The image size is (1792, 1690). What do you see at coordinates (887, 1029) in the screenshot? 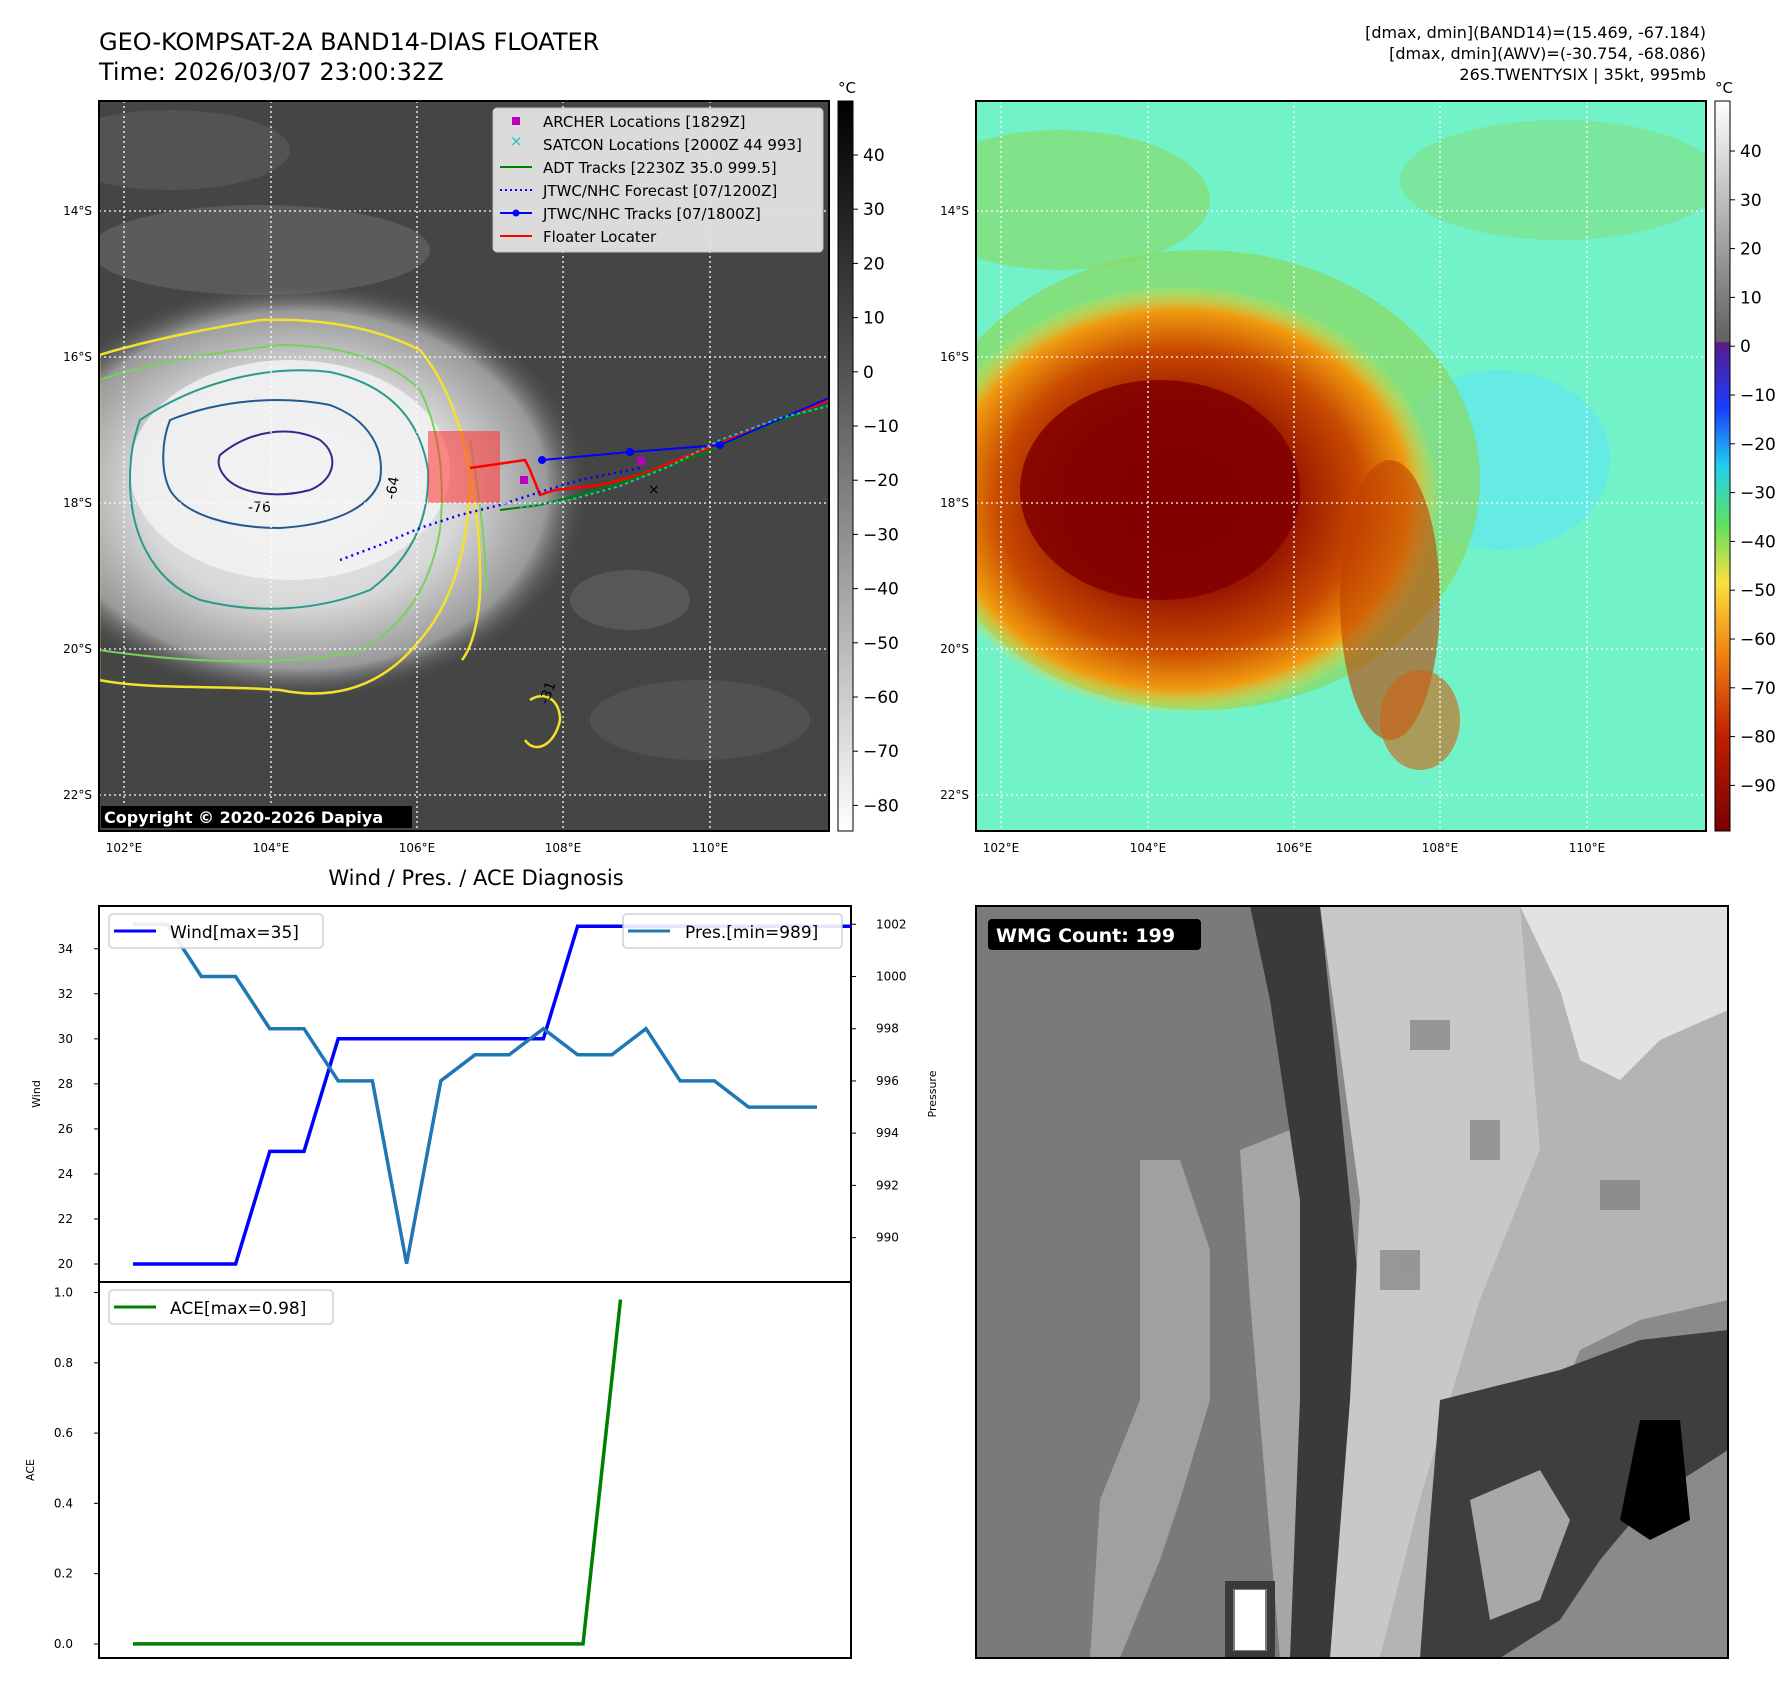
I see `axis-tick-label: 998` at bounding box center [887, 1029].